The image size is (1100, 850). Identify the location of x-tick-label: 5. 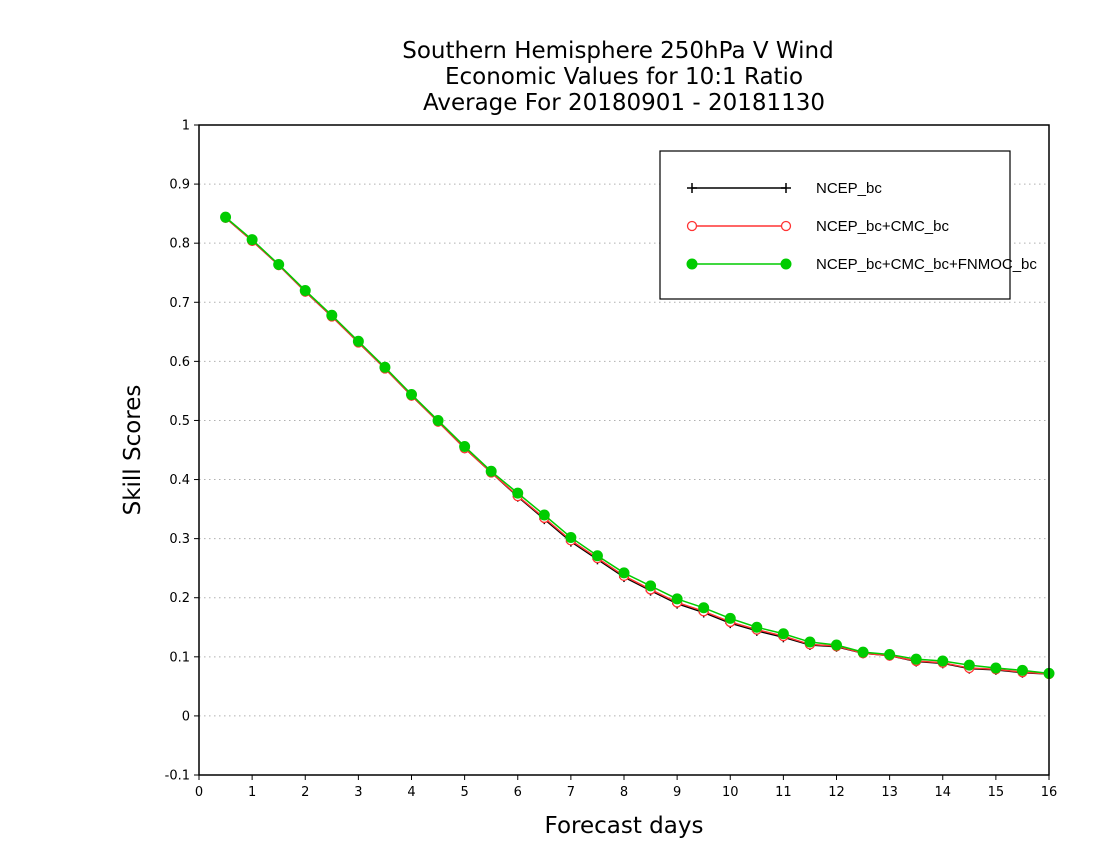
(464, 792).